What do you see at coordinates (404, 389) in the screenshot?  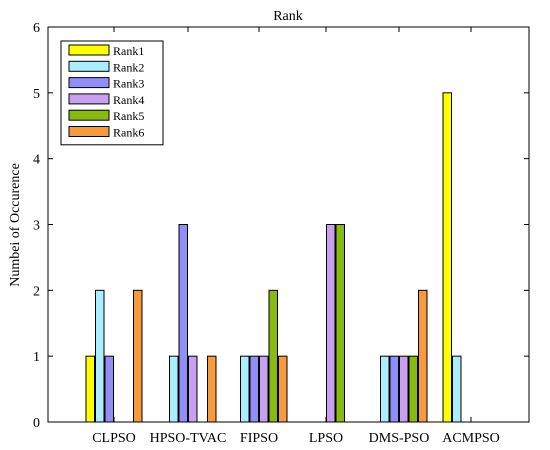 I see `bar-rank4-dms-pso` at bounding box center [404, 389].